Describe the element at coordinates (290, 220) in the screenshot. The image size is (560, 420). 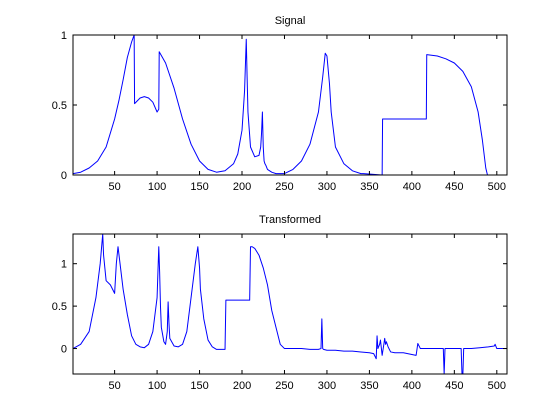
I see `chart-title: Transformed` at that location.